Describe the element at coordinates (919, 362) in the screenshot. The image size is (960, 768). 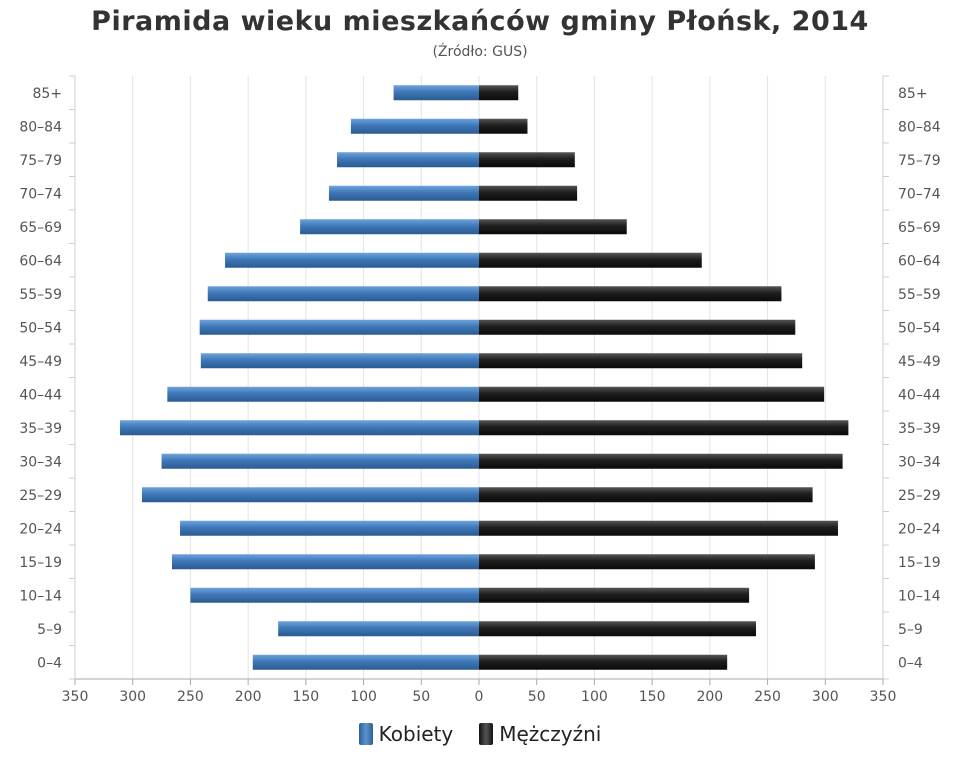
I see `y-tick-label-right: 45–49` at that location.